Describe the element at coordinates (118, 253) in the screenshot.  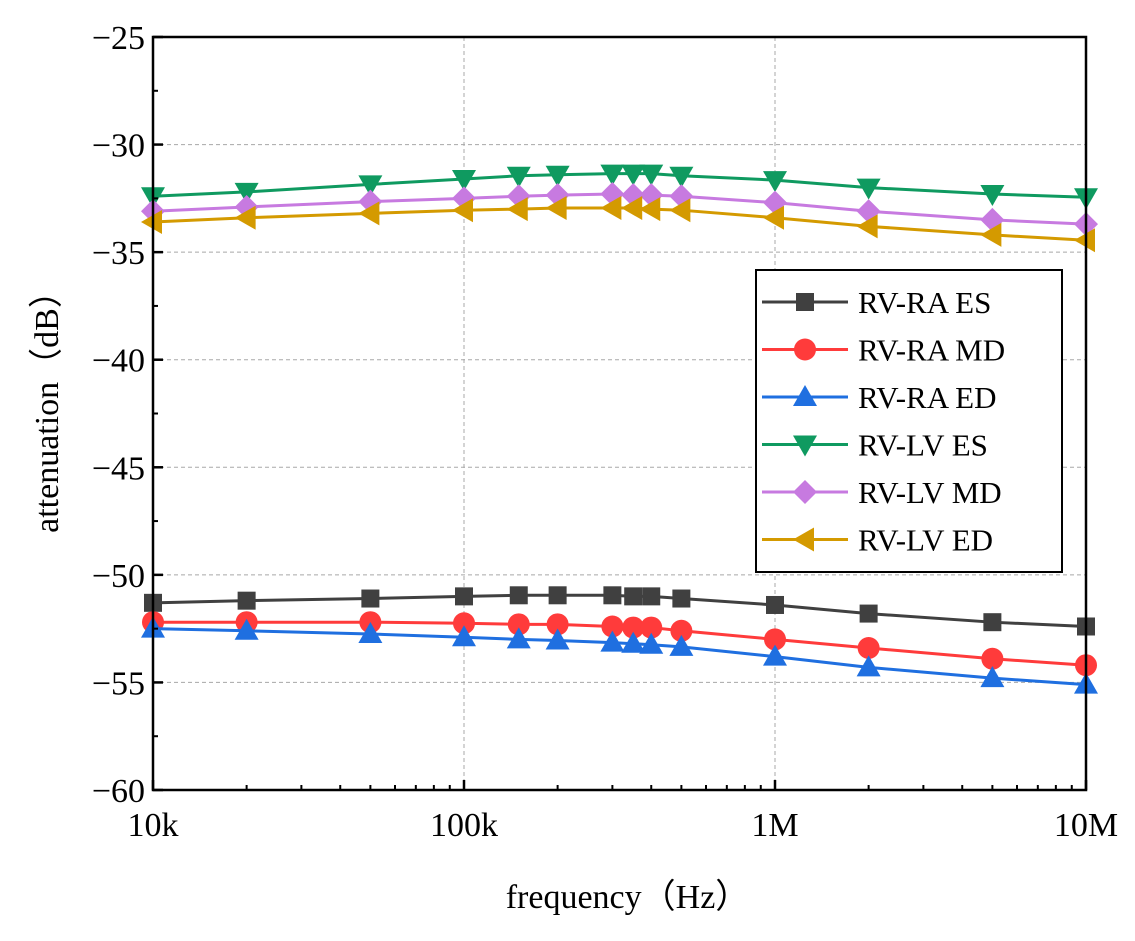
I see `y-tick-label: −35` at that location.